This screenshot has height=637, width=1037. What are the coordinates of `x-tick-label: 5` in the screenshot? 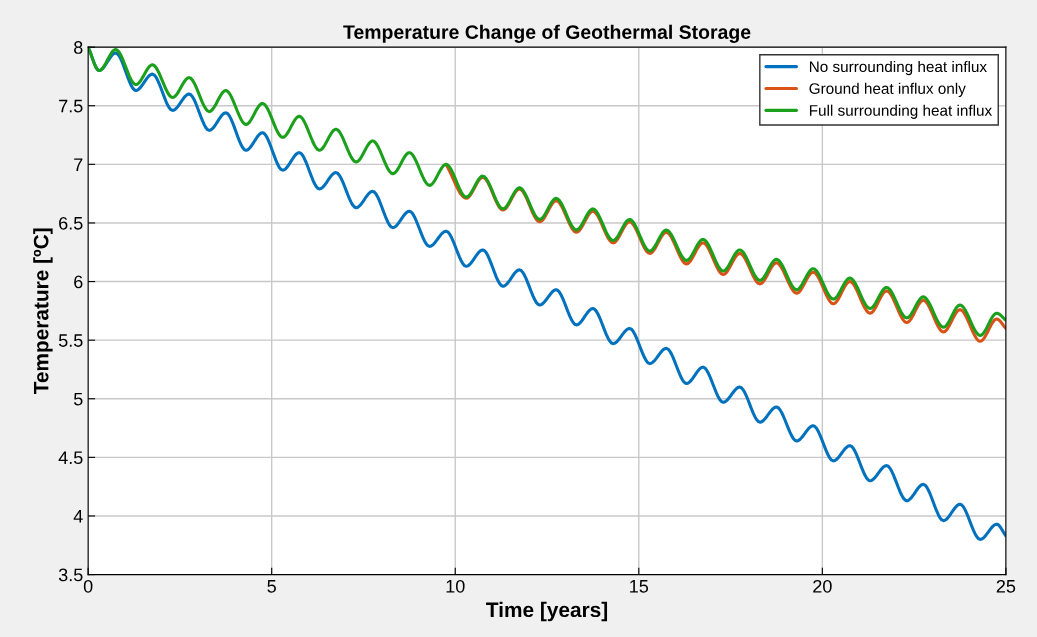 It's located at (271, 586).